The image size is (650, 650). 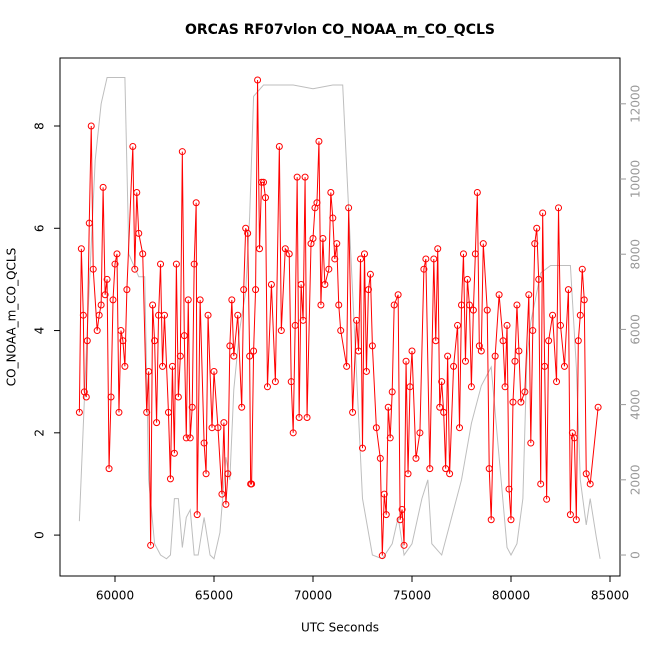 What do you see at coordinates (40, 228) in the screenshot?
I see `y-tick-label: 6` at bounding box center [40, 228].